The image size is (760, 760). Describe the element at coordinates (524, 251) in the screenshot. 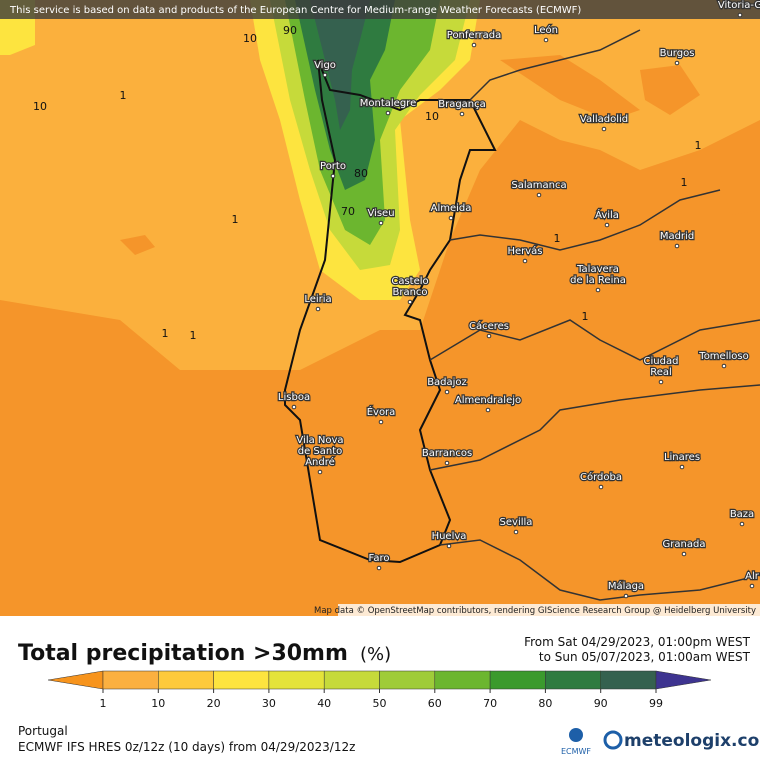

I see `city-label: Hervás` at that location.